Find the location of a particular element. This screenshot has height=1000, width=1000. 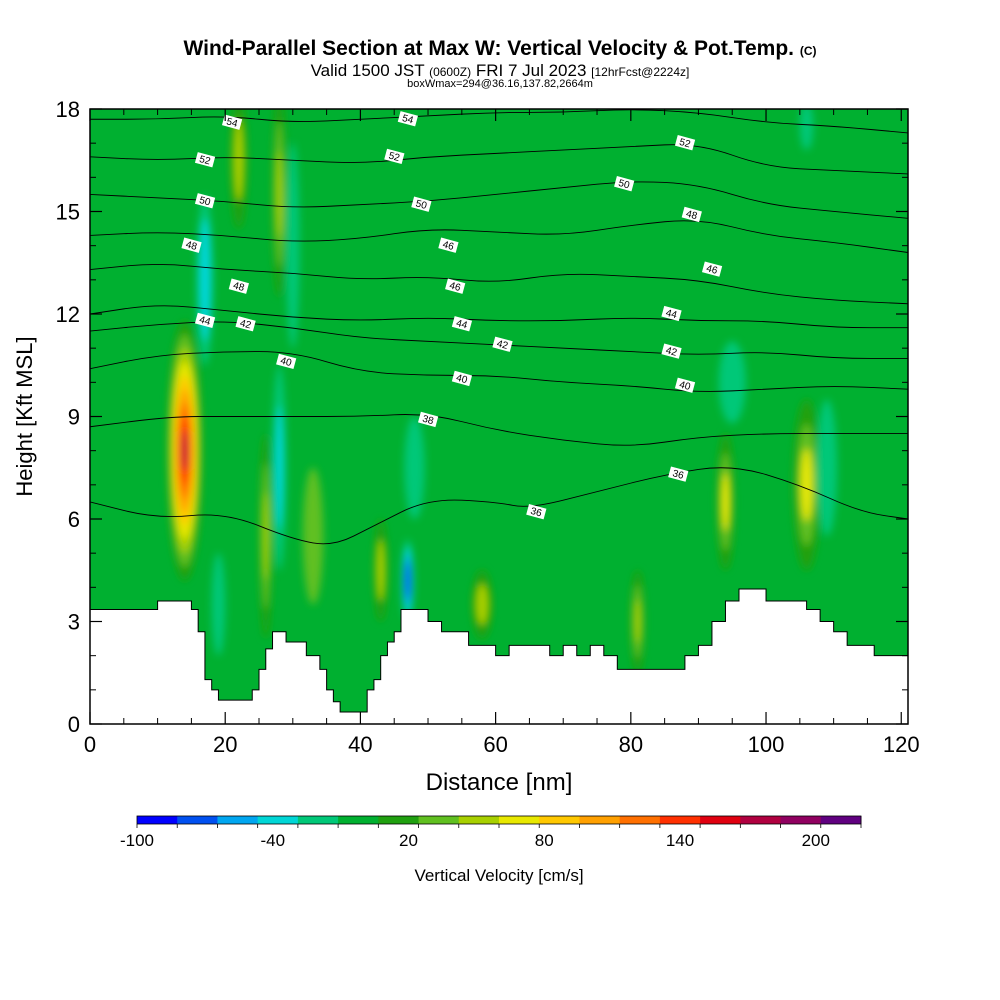

theta-contour-label: 52 is located at coordinates (685, 143).